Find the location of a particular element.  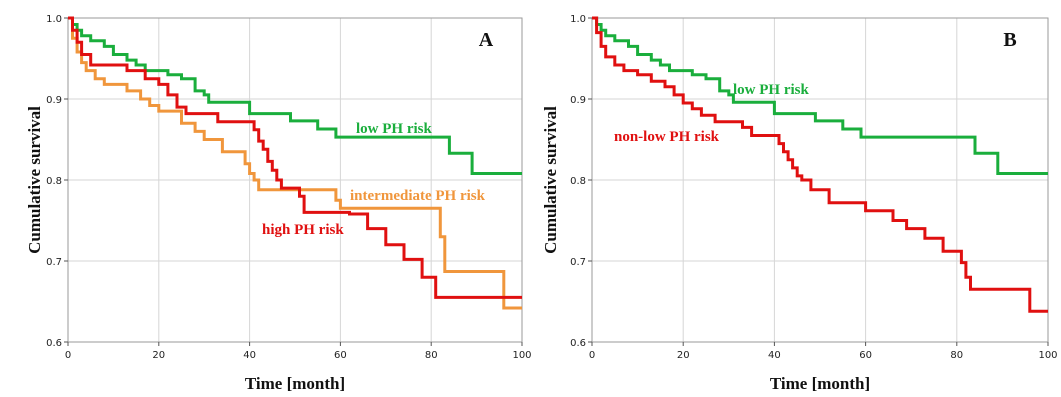

series-label-low-b: low PH risk is located at coordinates (771, 90).